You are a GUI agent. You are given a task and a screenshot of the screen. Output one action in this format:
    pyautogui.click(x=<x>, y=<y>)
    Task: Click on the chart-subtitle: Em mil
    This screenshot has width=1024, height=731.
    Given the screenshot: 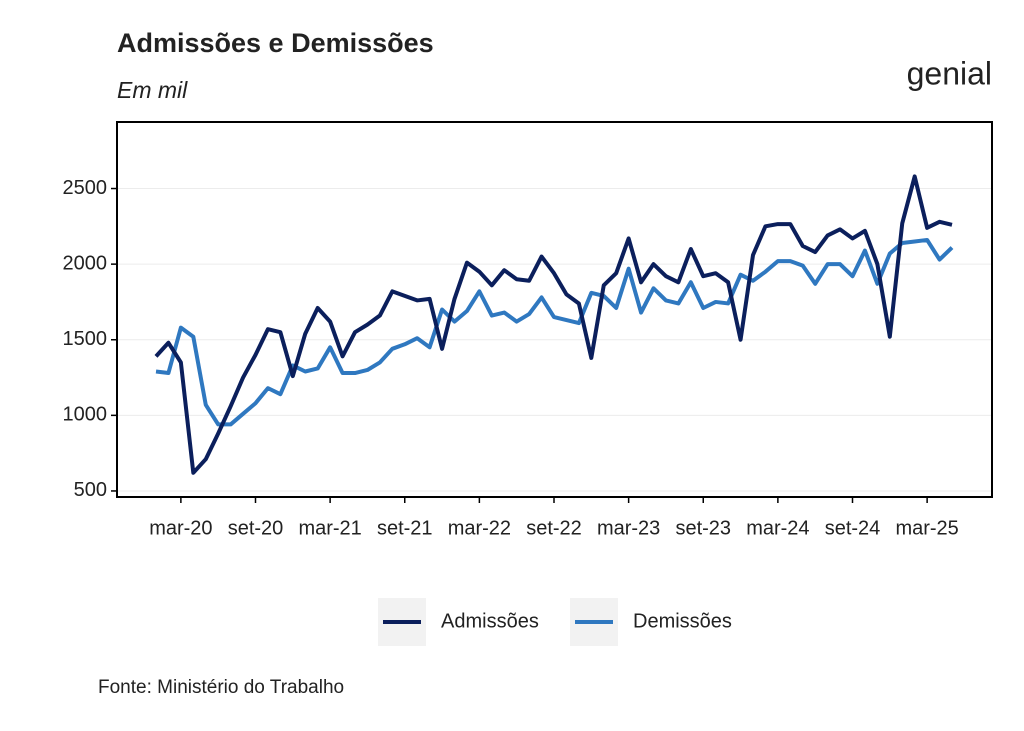 What is the action you would take?
    pyautogui.click(x=152, y=90)
    